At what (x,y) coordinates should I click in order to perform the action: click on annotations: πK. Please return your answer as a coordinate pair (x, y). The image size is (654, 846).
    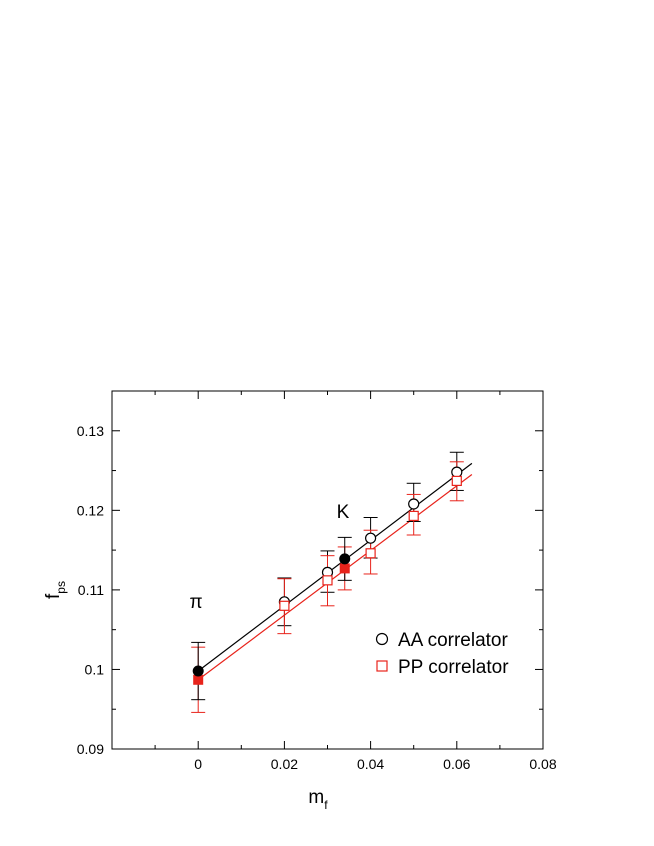
    Looking at the image, I should click on (269, 557).